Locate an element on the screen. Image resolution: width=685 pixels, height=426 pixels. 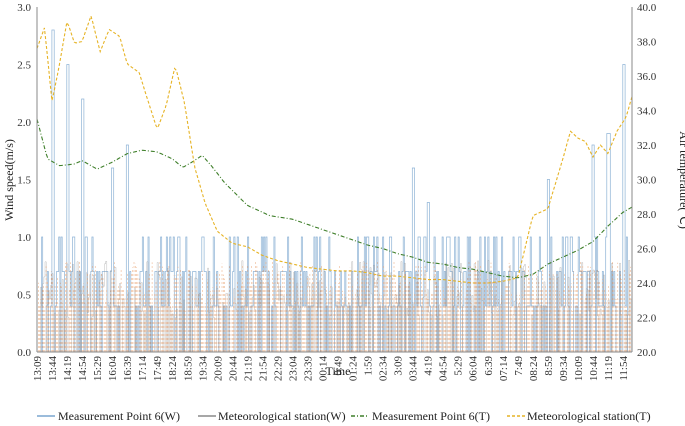
y-tick-left: 1.5 is located at coordinates (24, 181).